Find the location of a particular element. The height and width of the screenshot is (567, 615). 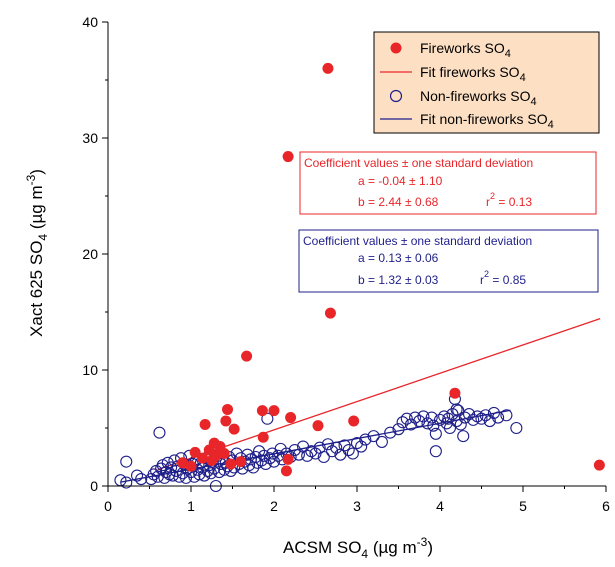

fireworks-coefficients-border is located at coordinates (448, 183).